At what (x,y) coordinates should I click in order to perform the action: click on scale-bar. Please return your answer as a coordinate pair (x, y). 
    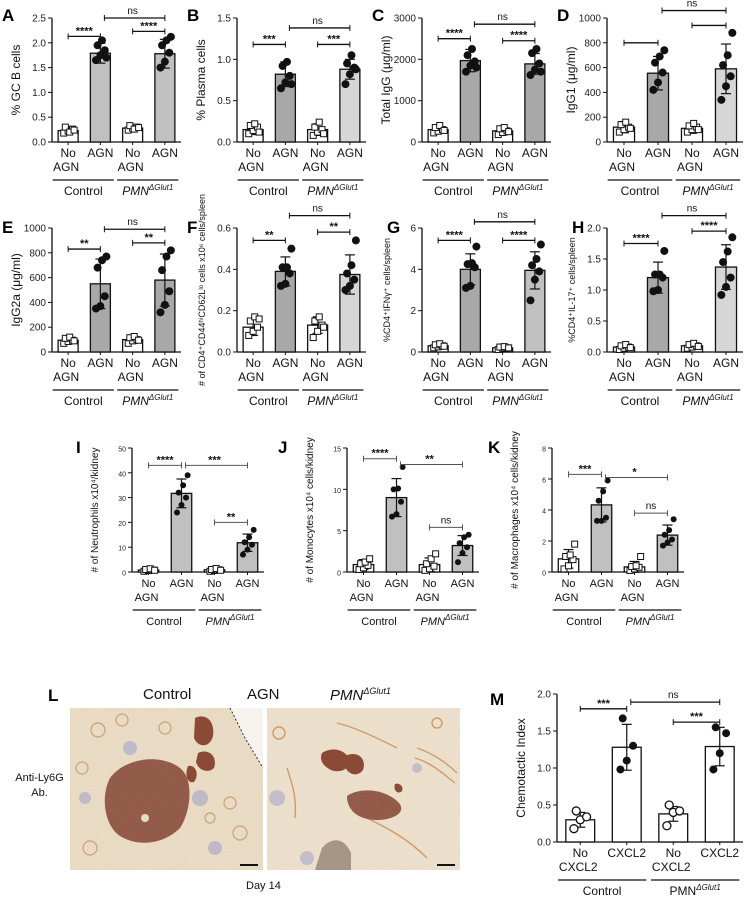
    Looking at the image, I should click on (446, 865).